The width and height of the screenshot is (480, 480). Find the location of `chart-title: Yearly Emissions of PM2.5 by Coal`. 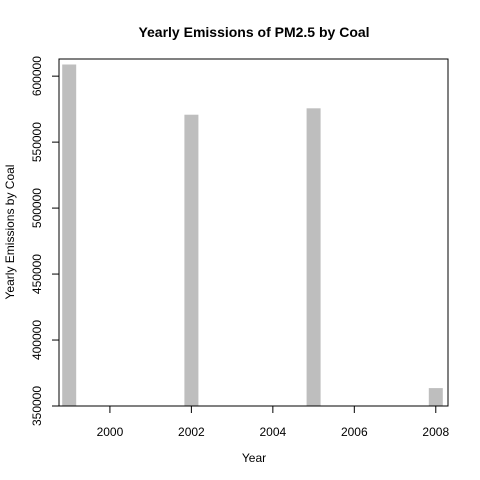

chart-title: Yearly Emissions of PM2.5 by Coal is located at coordinates (253, 32).